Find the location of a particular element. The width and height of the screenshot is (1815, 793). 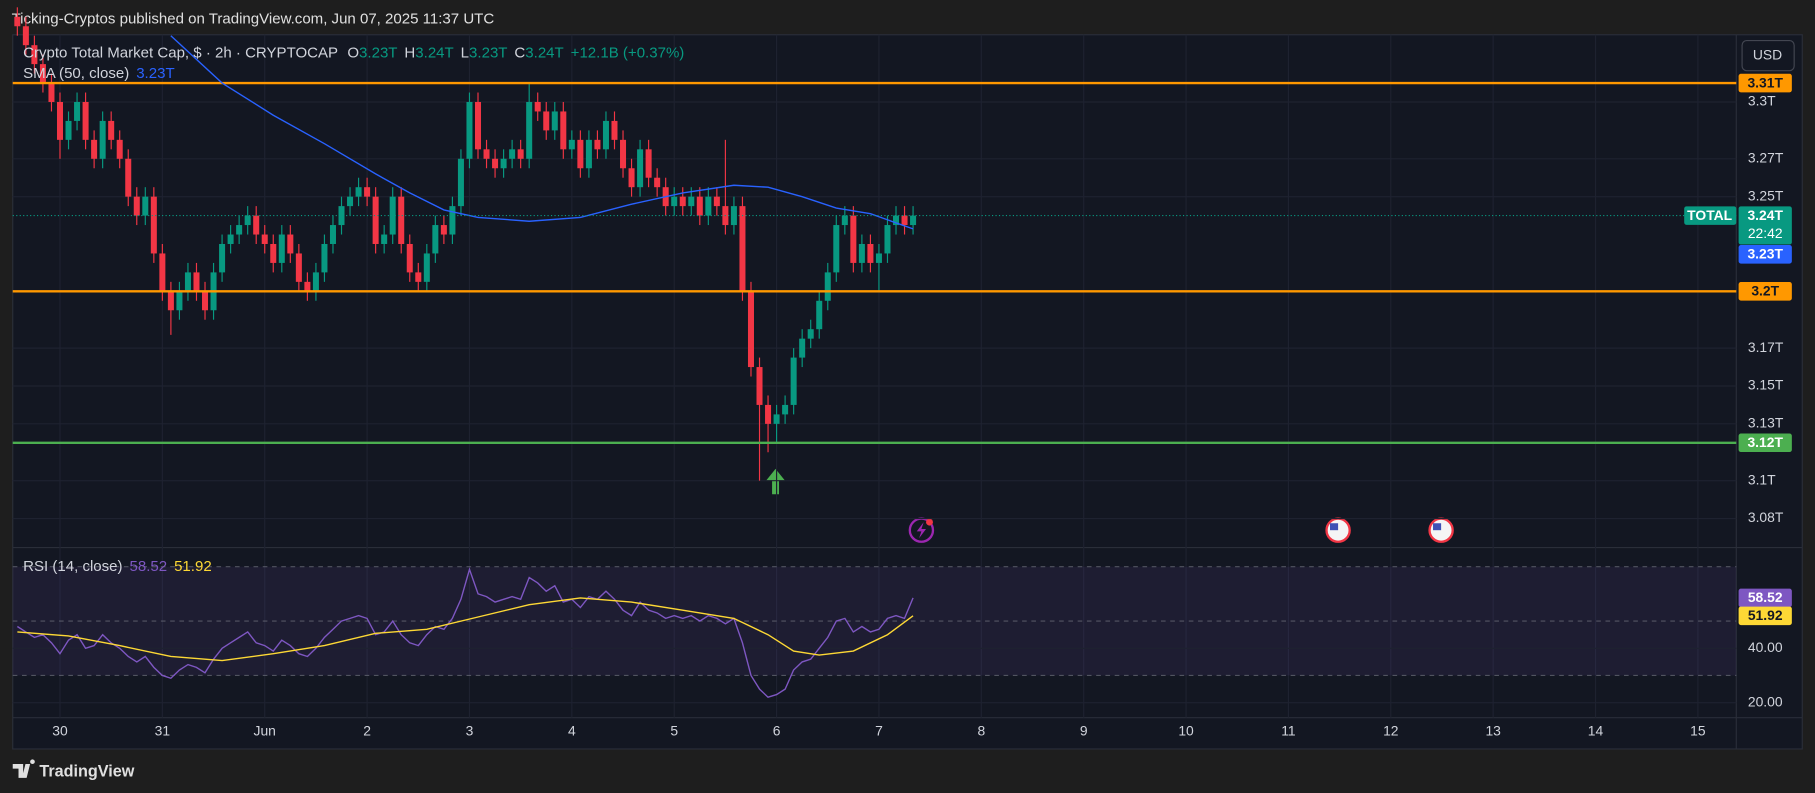

x-tick-label: 14 is located at coordinates (1596, 730).